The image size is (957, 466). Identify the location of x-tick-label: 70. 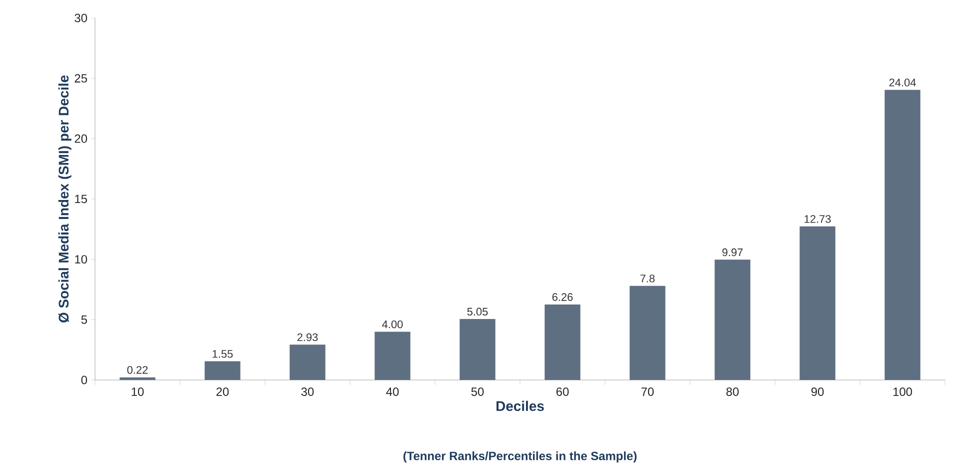
(647, 392).